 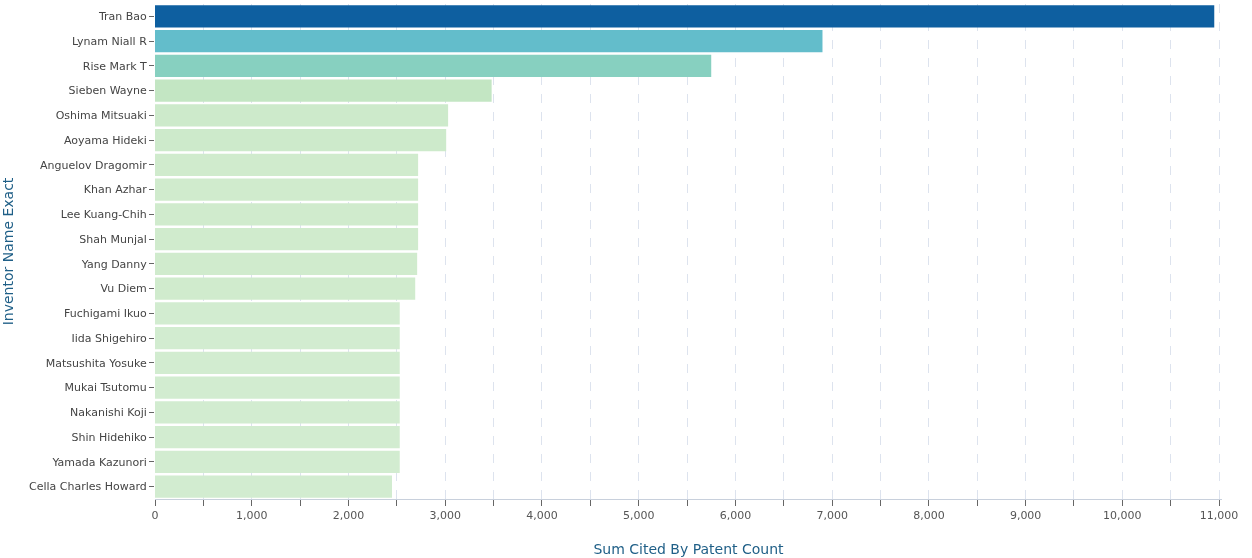 I want to click on y-tick-label: Shin Hidehiko, so click(x=109, y=437).